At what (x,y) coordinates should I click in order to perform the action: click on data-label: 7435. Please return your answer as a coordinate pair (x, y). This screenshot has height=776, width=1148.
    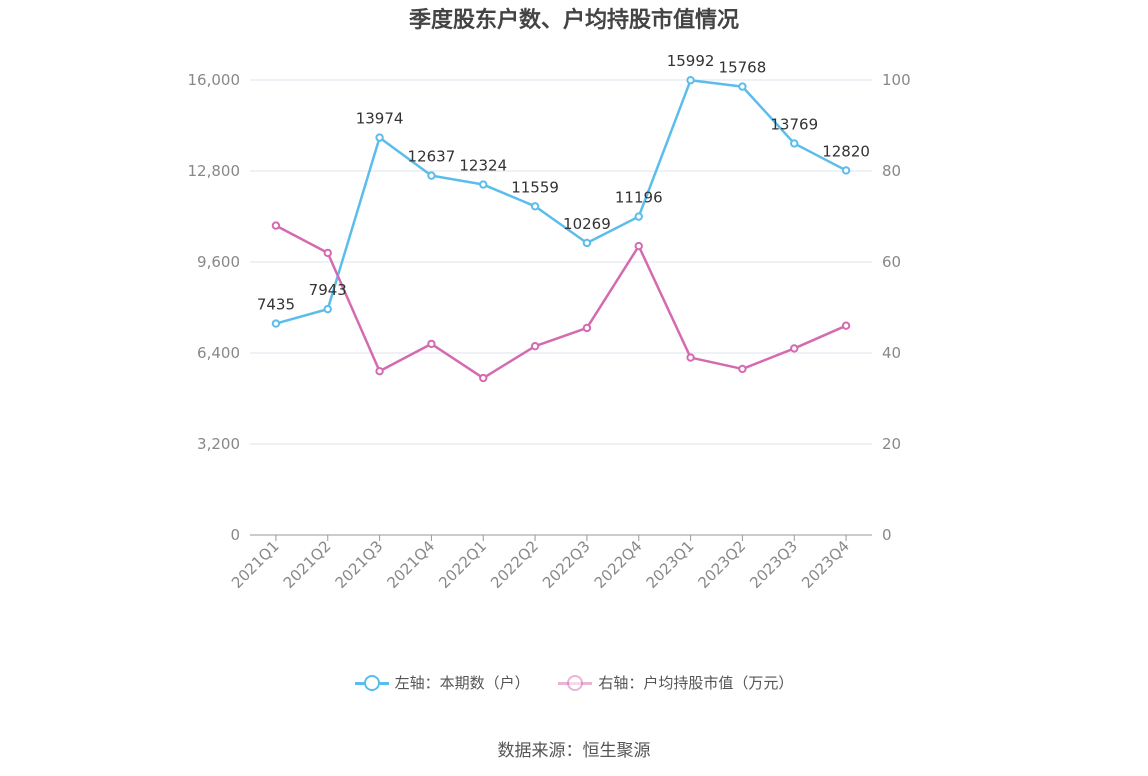
    Looking at the image, I should click on (276, 305).